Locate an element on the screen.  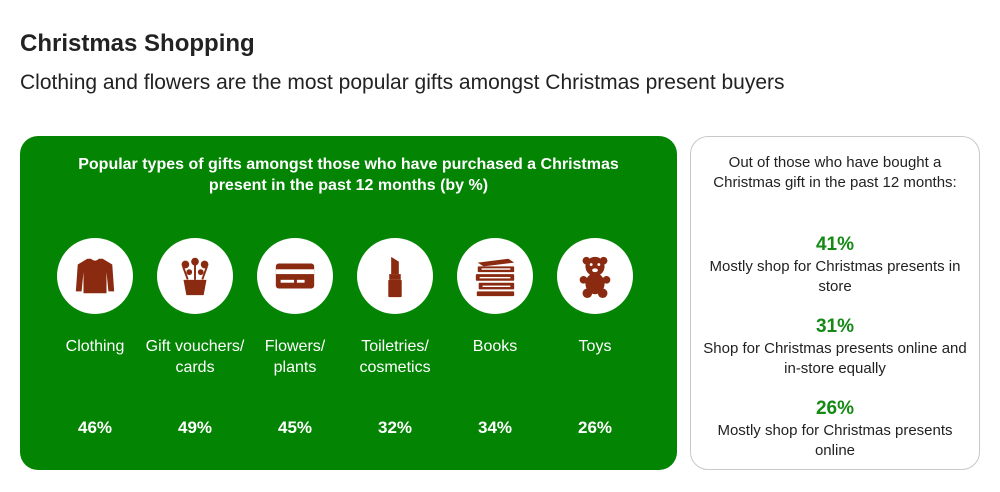
gift-item: Gift vouchers/ cards 49% is located at coordinates (195, 337).